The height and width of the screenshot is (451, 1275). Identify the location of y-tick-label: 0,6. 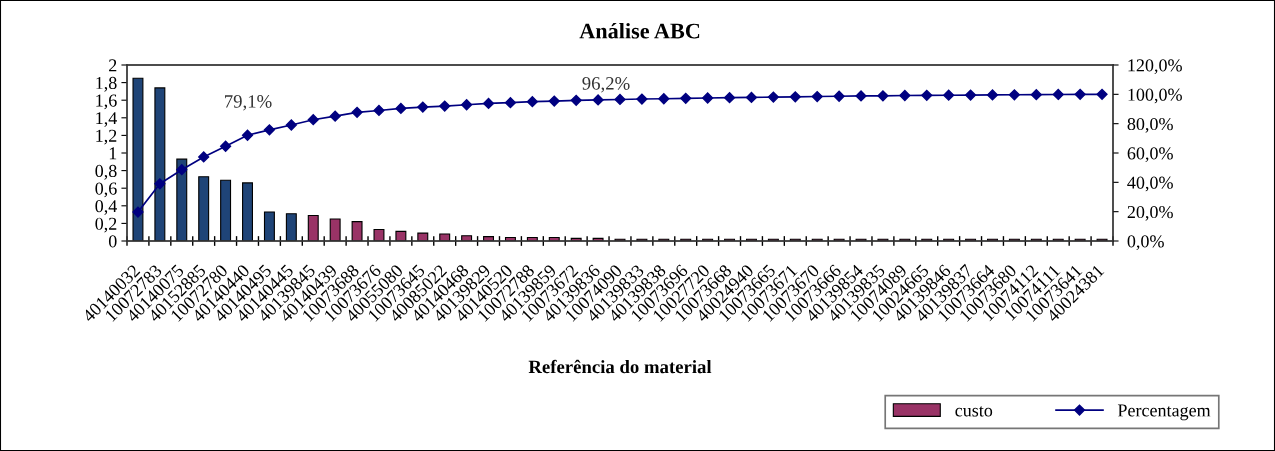
(106, 190).